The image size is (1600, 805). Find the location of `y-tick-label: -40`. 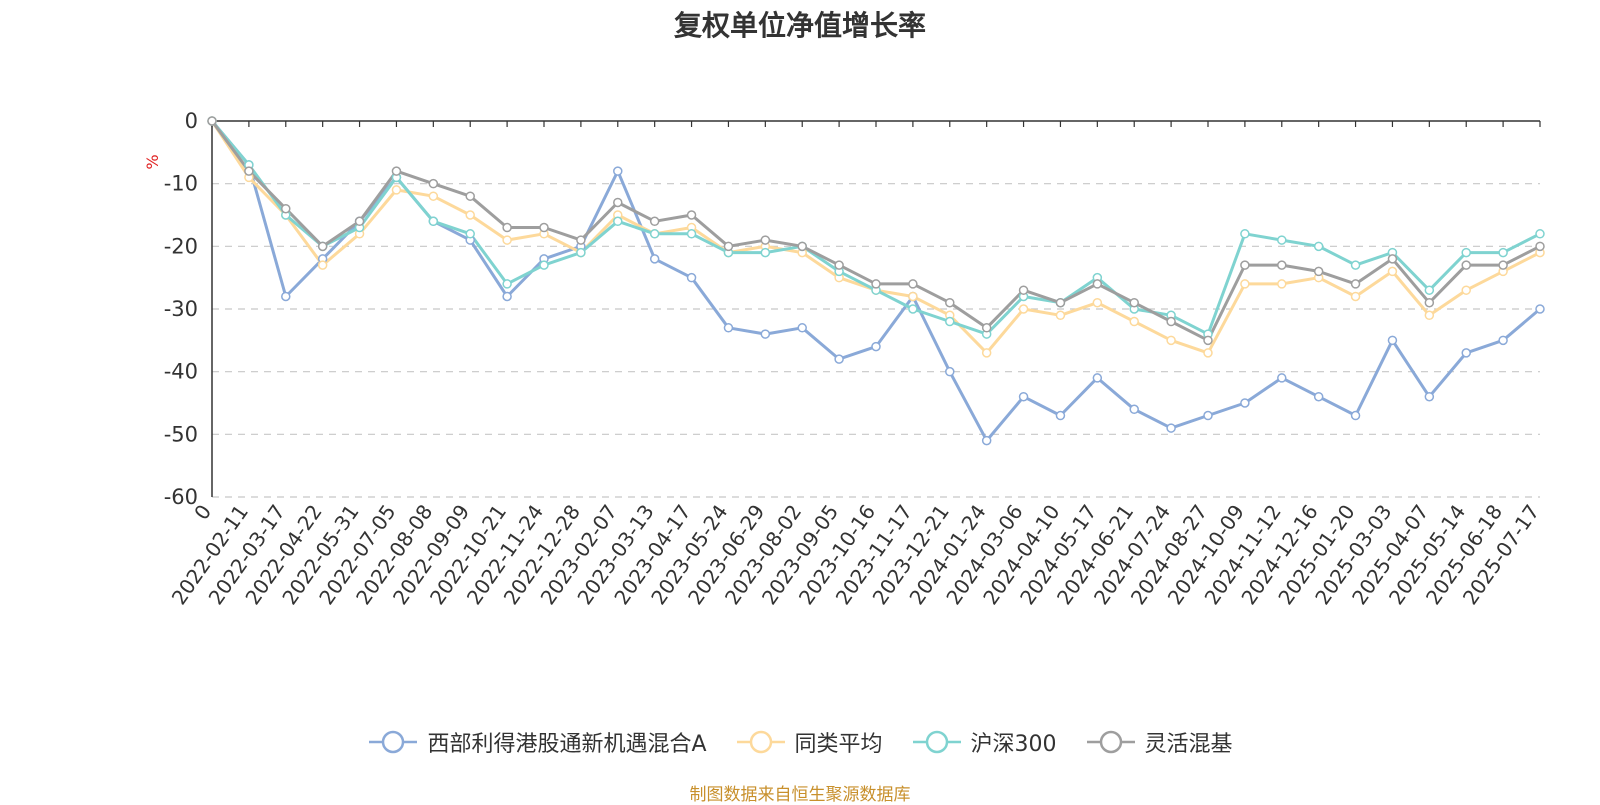

y-tick-label: -40 is located at coordinates (181, 372).